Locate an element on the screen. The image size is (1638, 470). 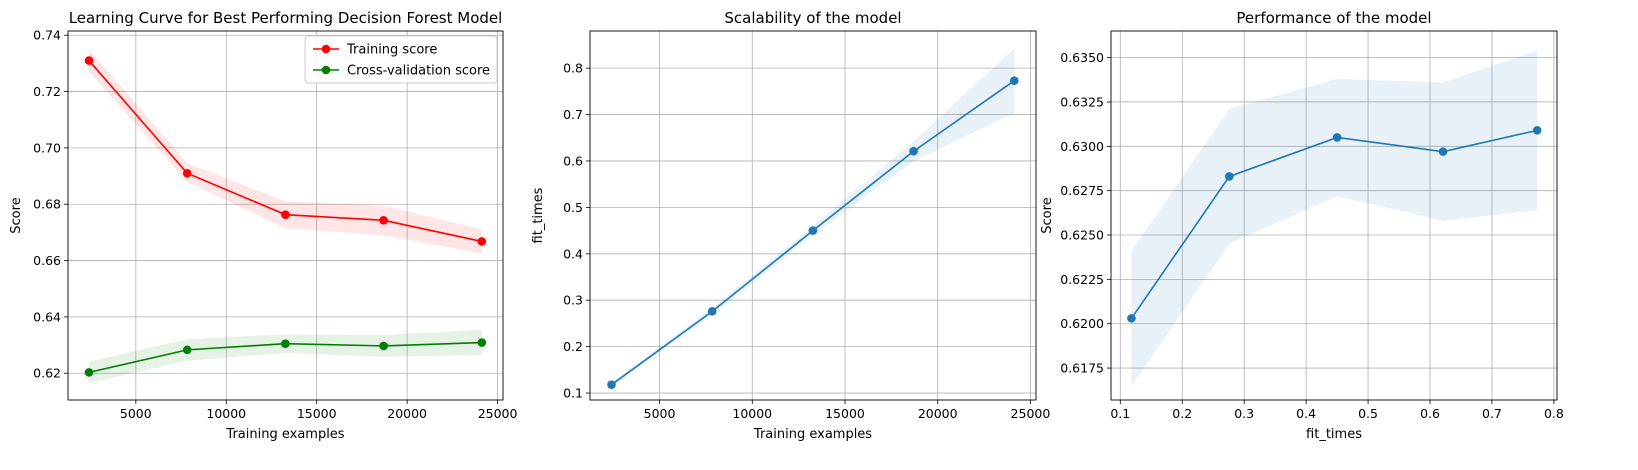
y-tick-label: 0.6350 is located at coordinates (1082, 57).